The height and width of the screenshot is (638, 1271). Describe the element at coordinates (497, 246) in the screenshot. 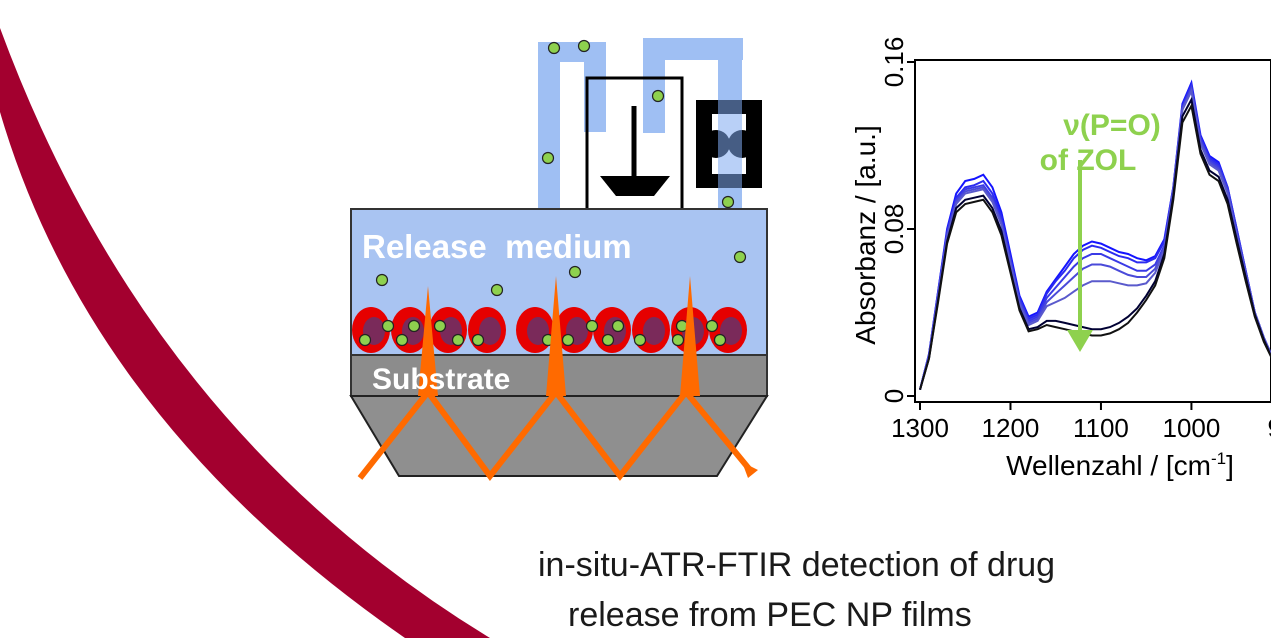

I see `release-medium-label: Release medium` at that location.